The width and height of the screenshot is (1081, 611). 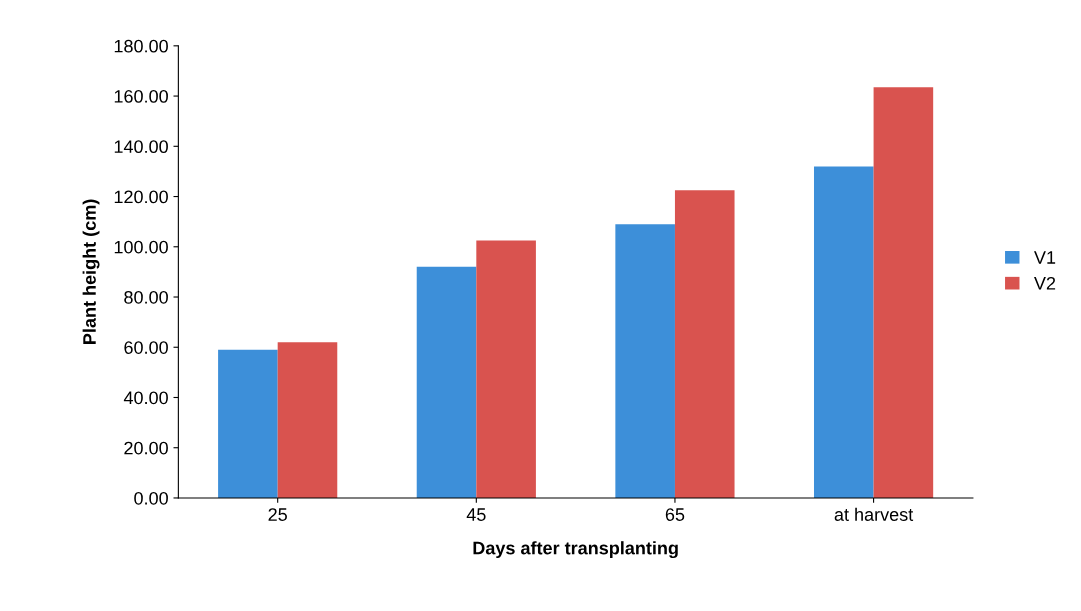 I want to click on legend-label: V2, so click(x=1045, y=283).